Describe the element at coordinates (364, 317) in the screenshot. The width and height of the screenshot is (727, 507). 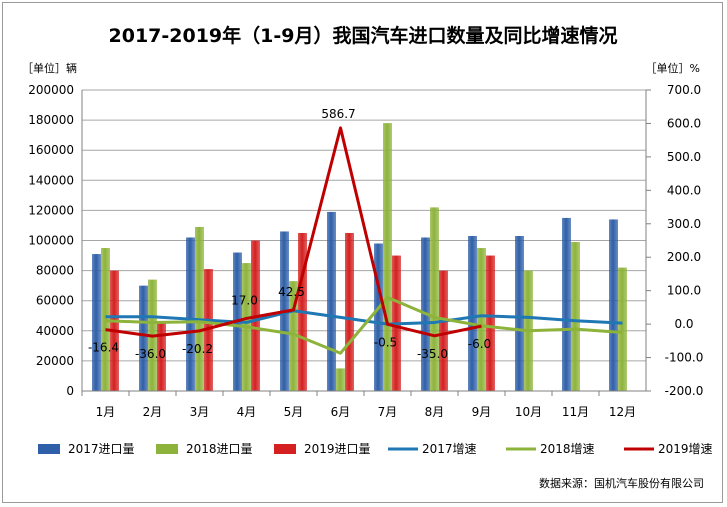
I see `line-2017增速` at that location.